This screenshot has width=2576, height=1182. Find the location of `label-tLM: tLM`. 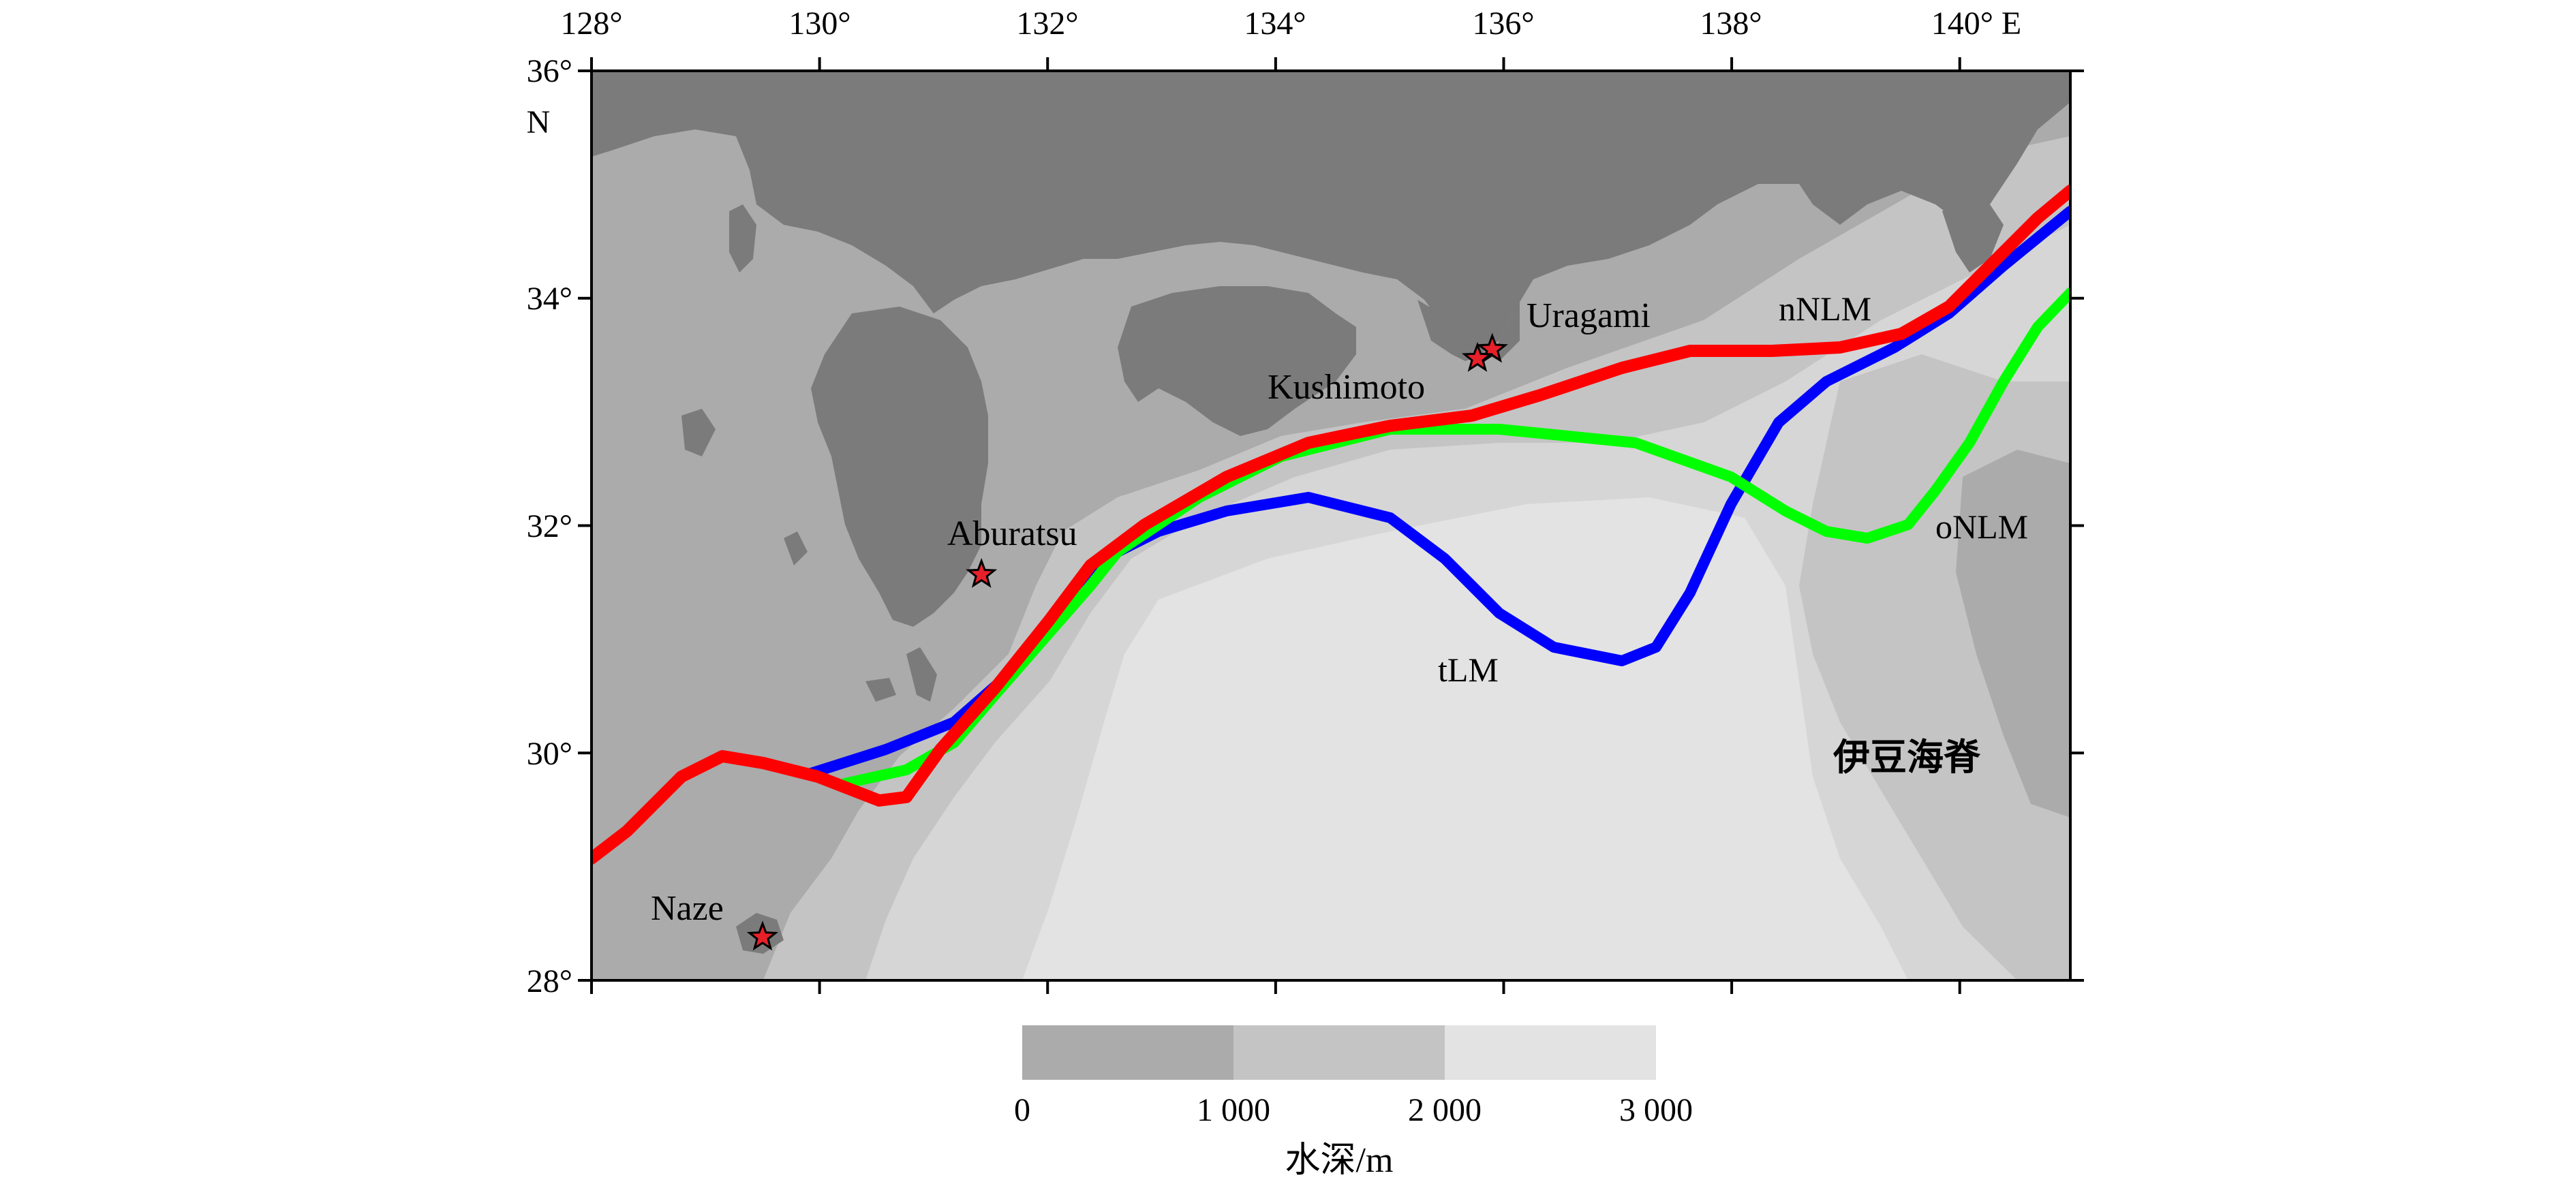

label-tLM: tLM is located at coordinates (1468, 670).